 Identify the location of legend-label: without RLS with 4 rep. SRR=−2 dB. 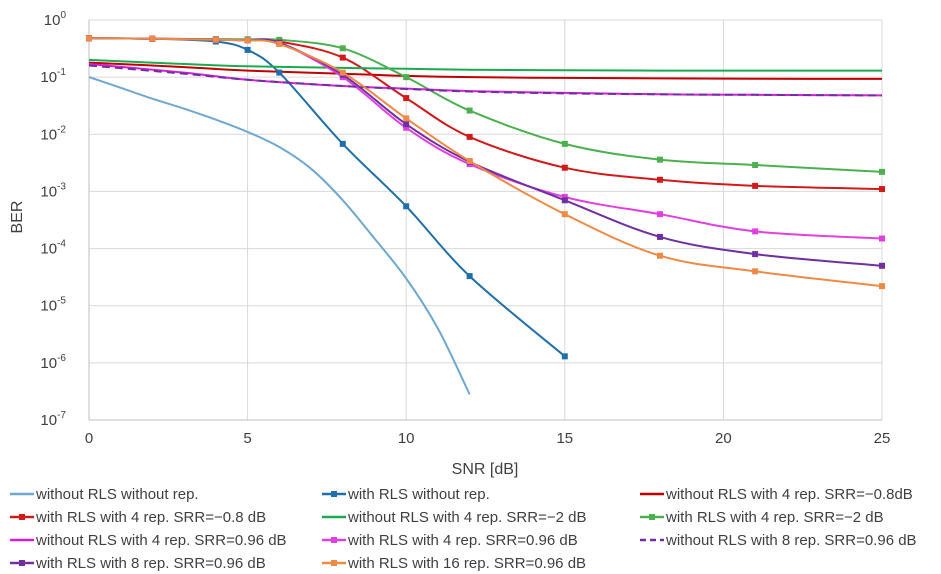
(466, 517).